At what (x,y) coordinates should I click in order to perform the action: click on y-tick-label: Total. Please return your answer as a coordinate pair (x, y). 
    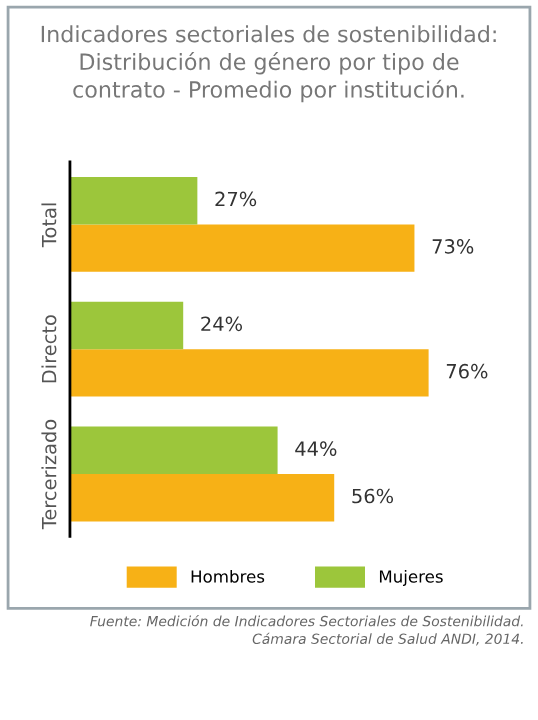
    Looking at the image, I should click on (49, 225).